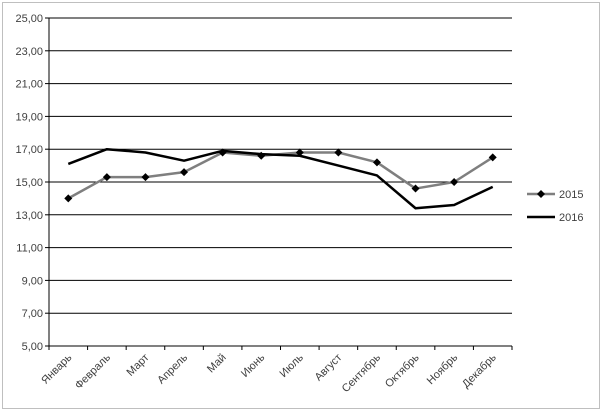 Image resolution: width=603 pixels, height=412 pixels. What do you see at coordinates (479, 370) in the screenshot?
I see `x-tick-label: Декабрь` at bounding box center [479, 370].